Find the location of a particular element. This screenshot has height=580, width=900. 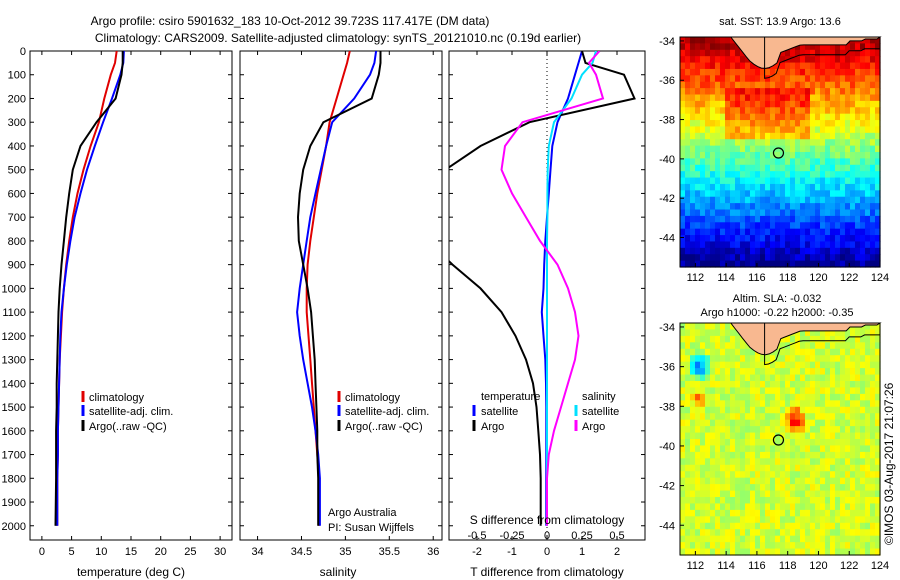

sal-diff-tick-label: -0.25 is located at coordinates (511, 536).